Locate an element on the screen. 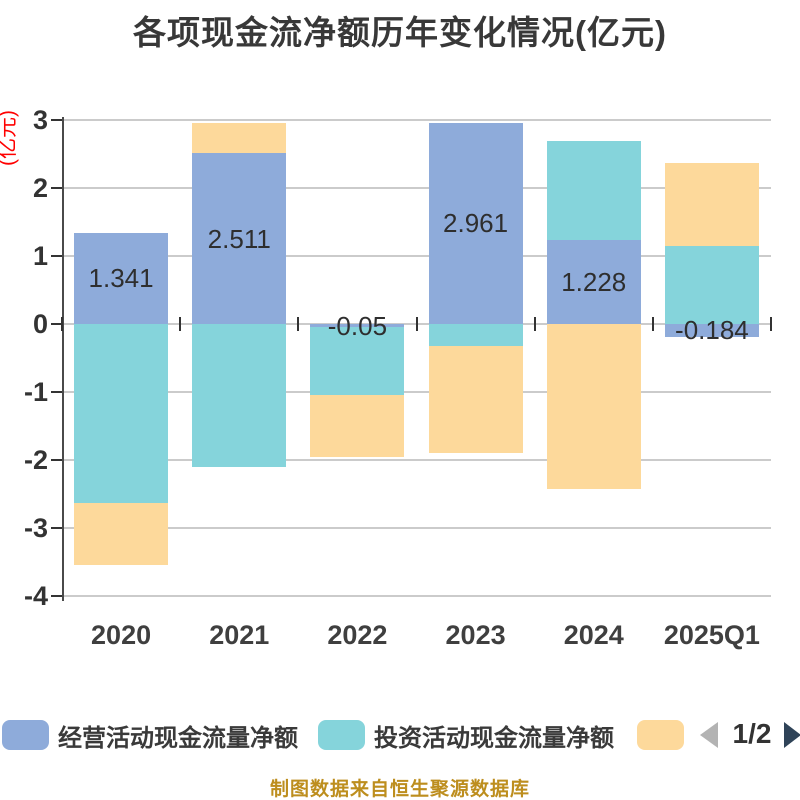 The image size is (800, 800). legend-item-operating: 经营活动现金流量净额 is located at coordinates (150, 736).